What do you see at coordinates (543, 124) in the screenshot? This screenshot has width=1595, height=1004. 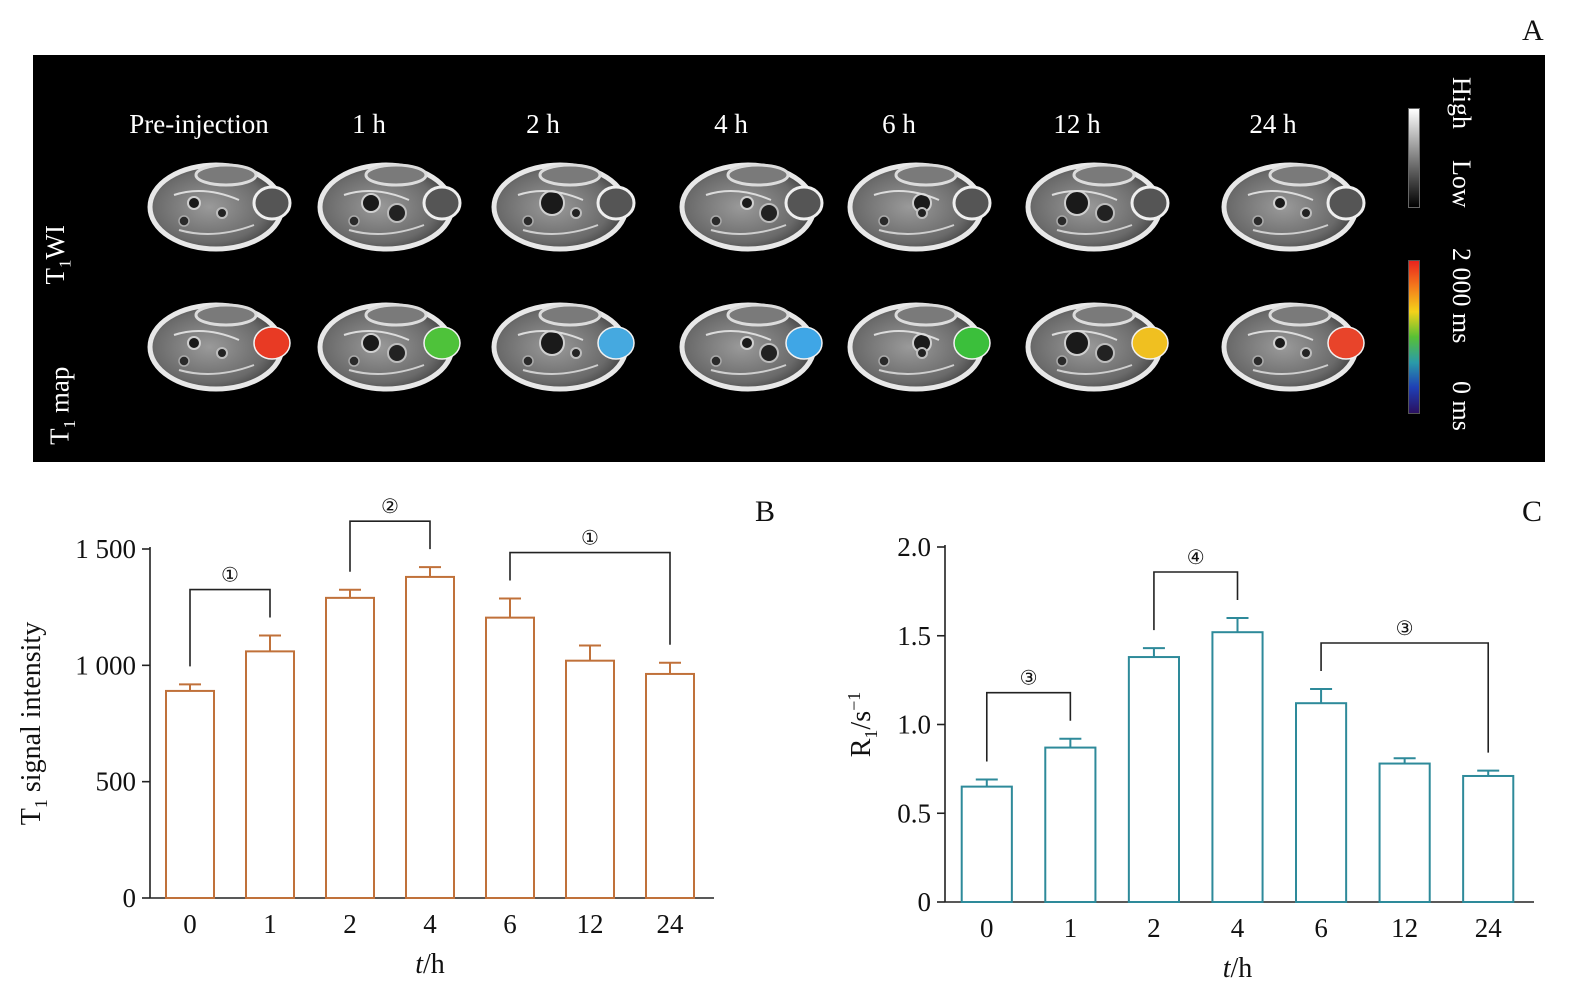 I see `column-label: 2 h` at bounding box center [543, 124].